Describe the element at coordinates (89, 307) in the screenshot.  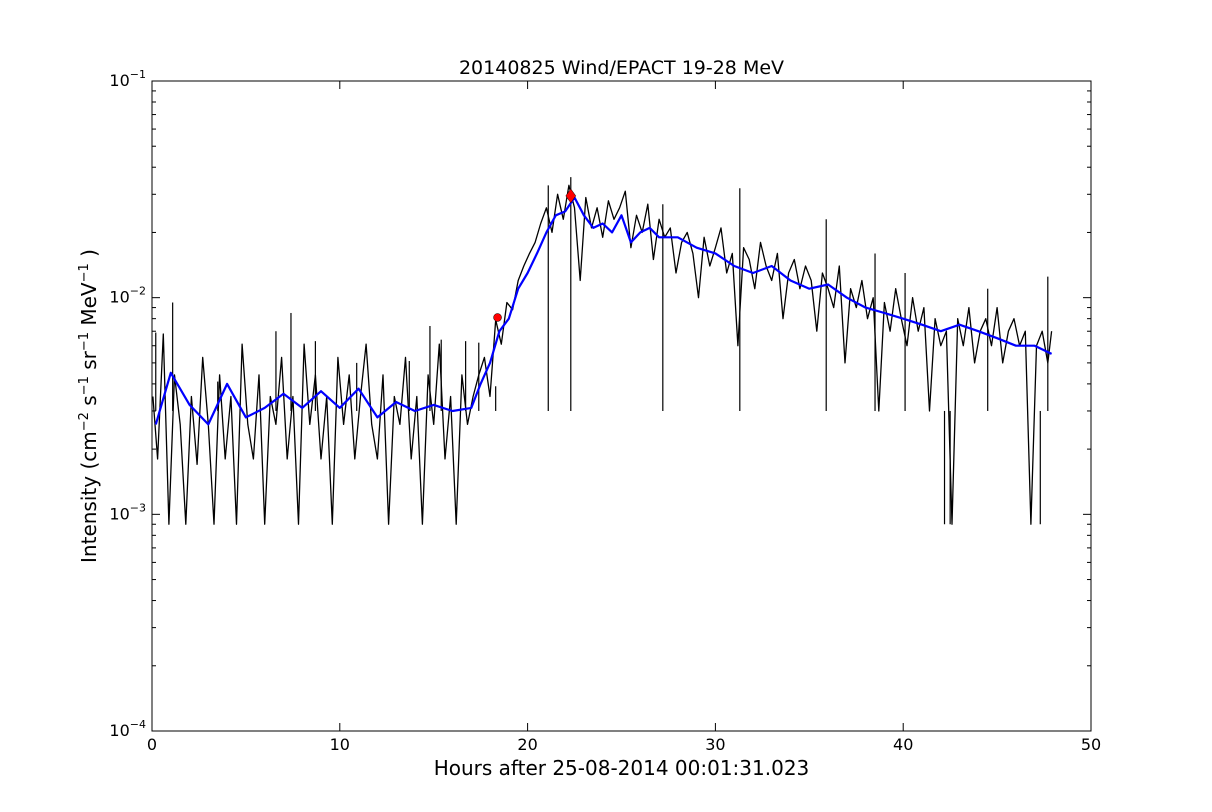
I see `y-axis-label-mid3: MeV` at that location.